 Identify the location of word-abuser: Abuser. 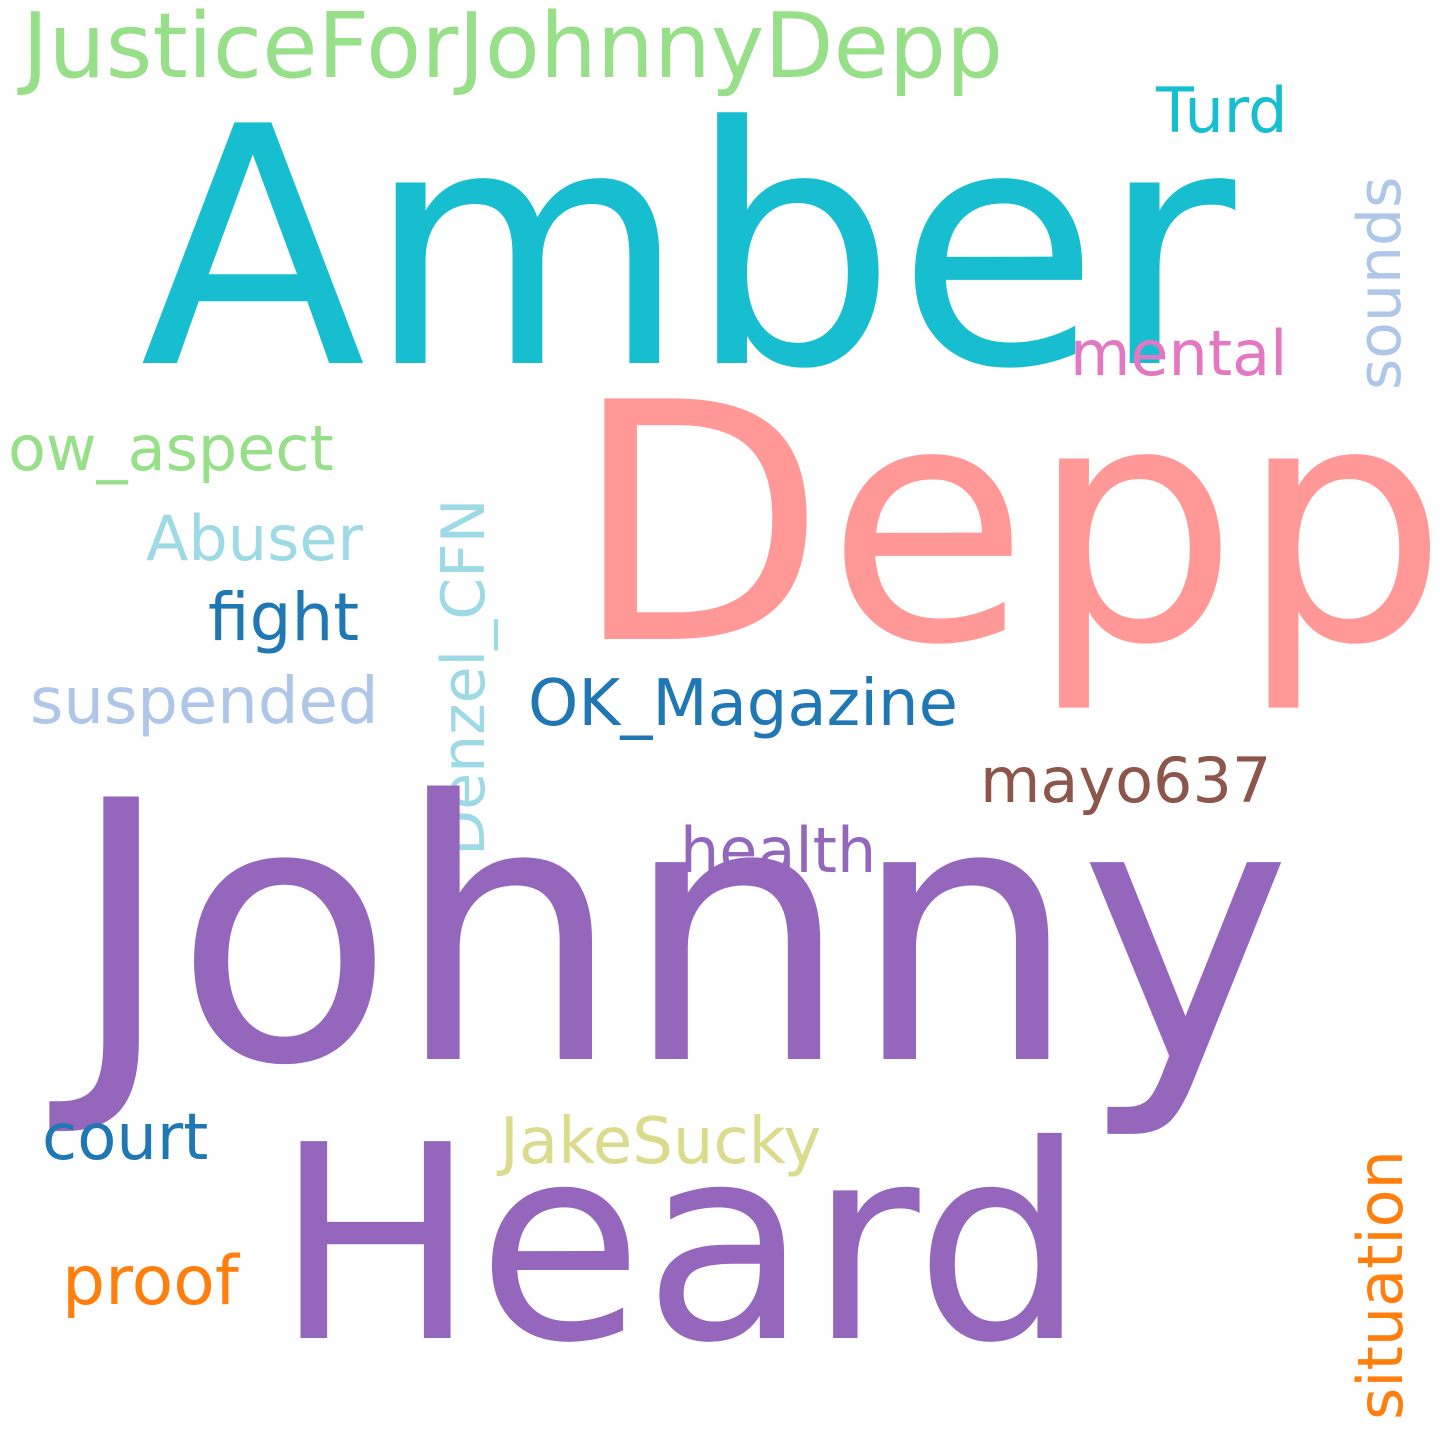
(254, 538).